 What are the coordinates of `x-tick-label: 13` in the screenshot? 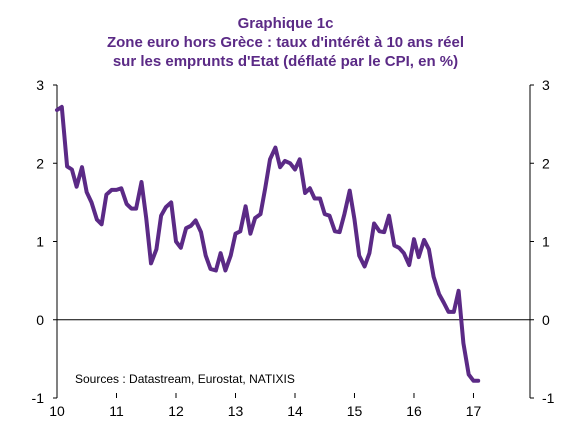 It's located at (236, 411).